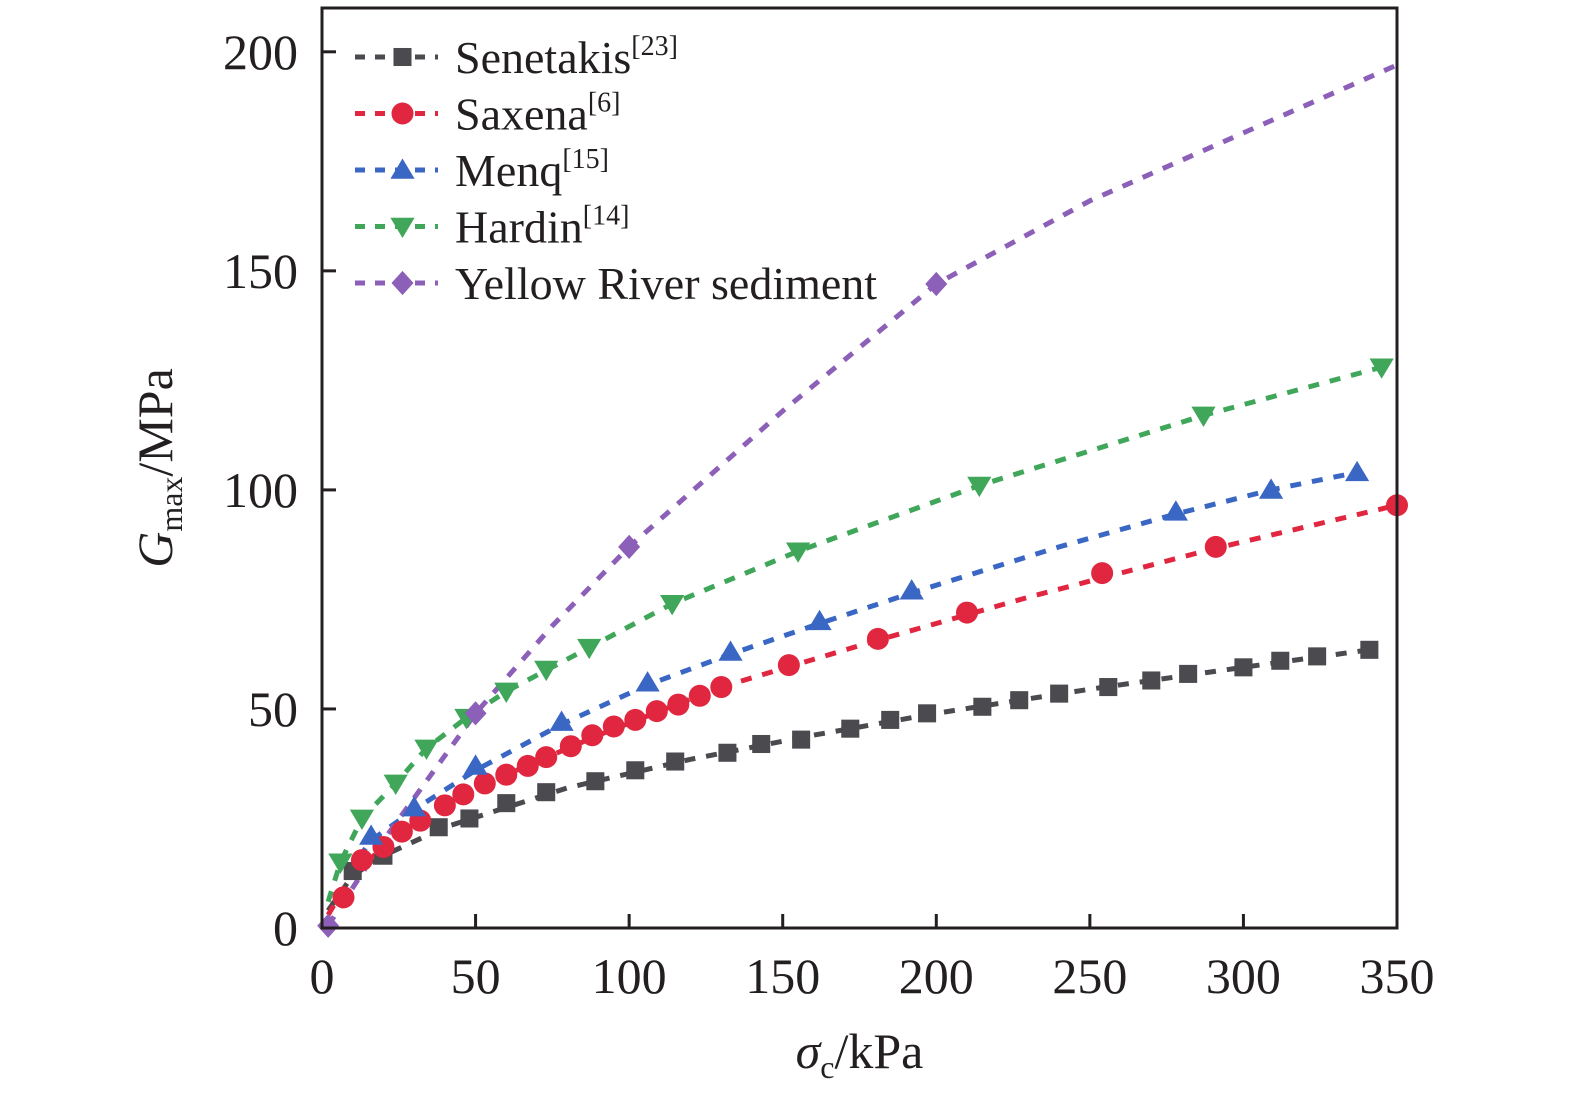 This screenshot has height=1103, width=1575. Describe the element at coordinates (519, 227) in the screenshot. I see `legend-hardin-name: Hardin` at that location.